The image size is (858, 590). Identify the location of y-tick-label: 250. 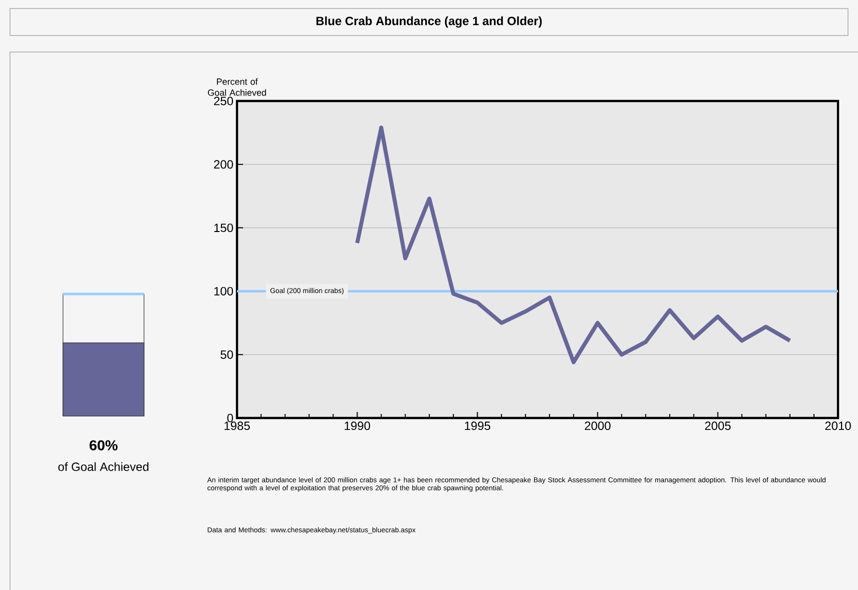
(224, 101).